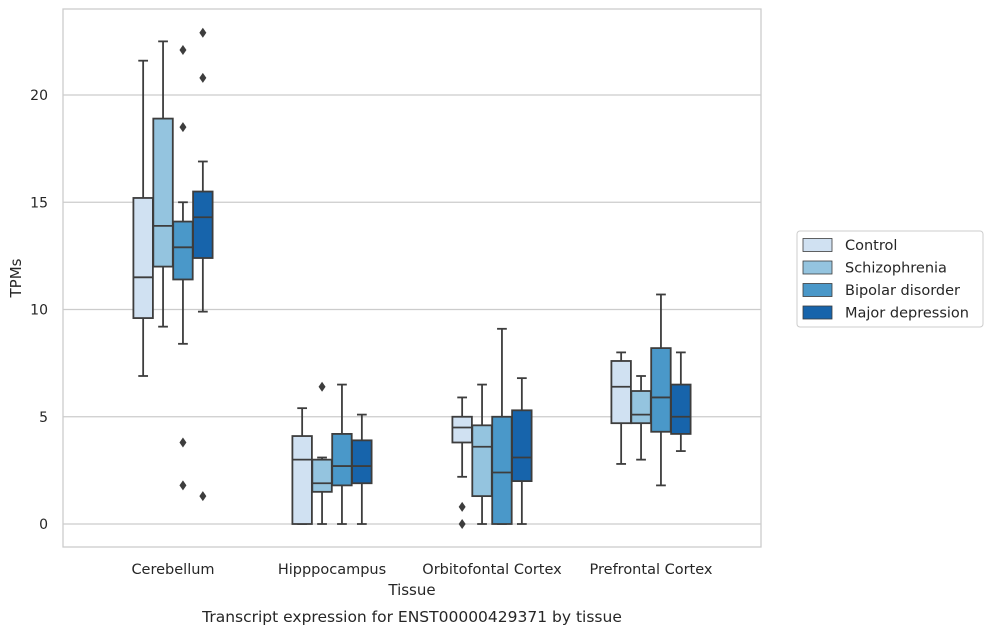 This screenshot has height=634, width=993. I want to click on y-tick-label: 5, so click(43, 418).